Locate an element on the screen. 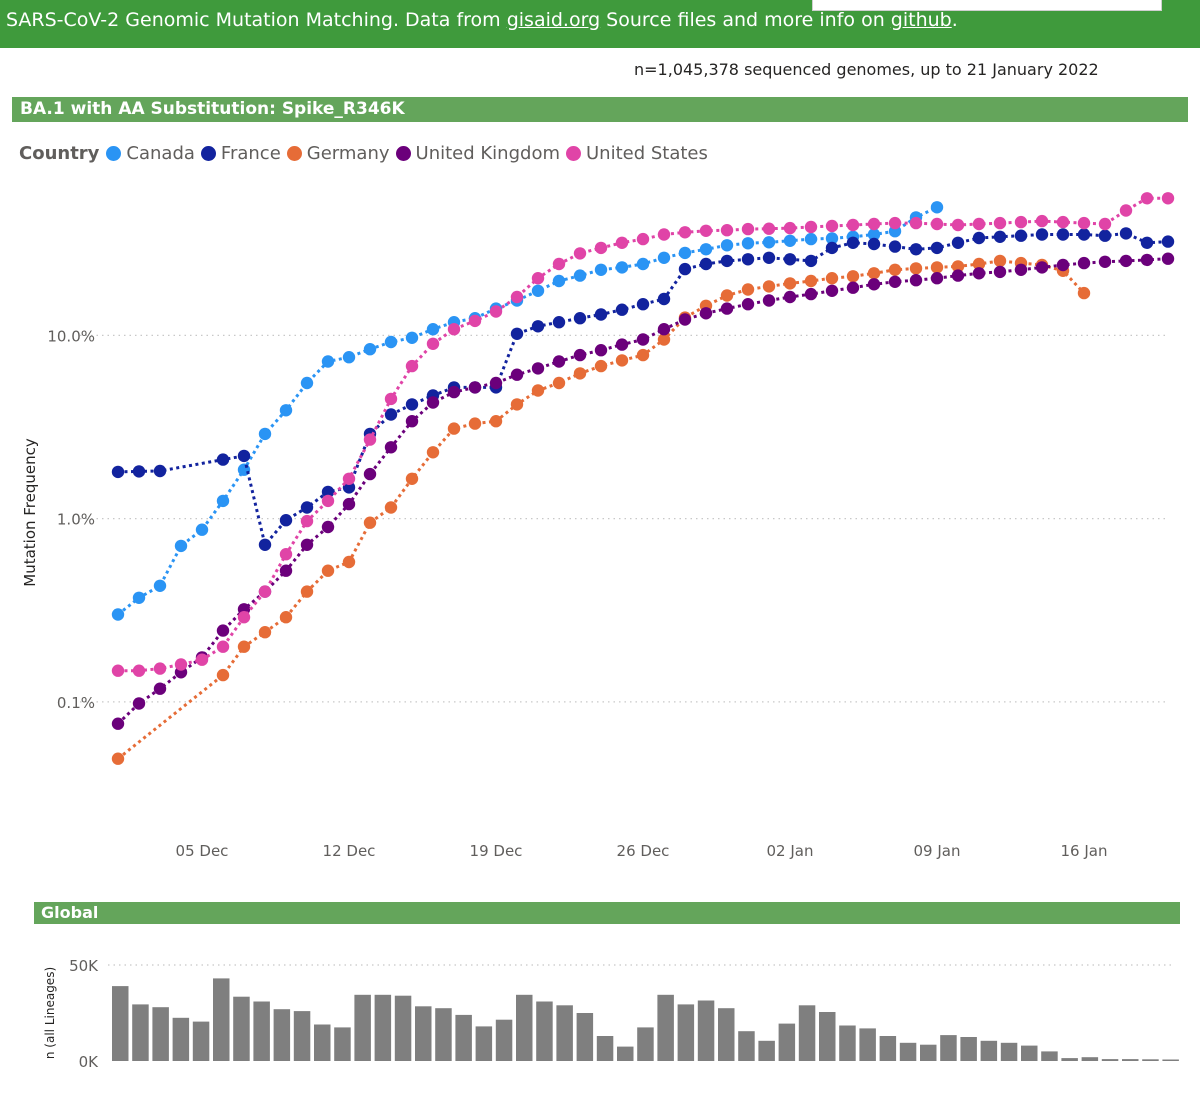 This screenshot has width=1200, height=1096. gisaid-link: gisaid.org is located at coordinates (553, 20).